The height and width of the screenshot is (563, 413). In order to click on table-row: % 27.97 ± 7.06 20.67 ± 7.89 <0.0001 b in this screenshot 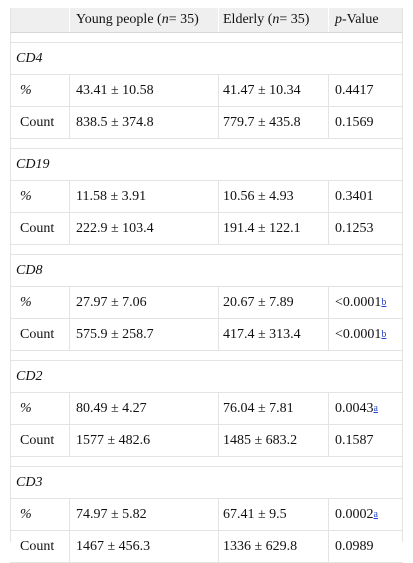, I will do `click(206, 303)`.